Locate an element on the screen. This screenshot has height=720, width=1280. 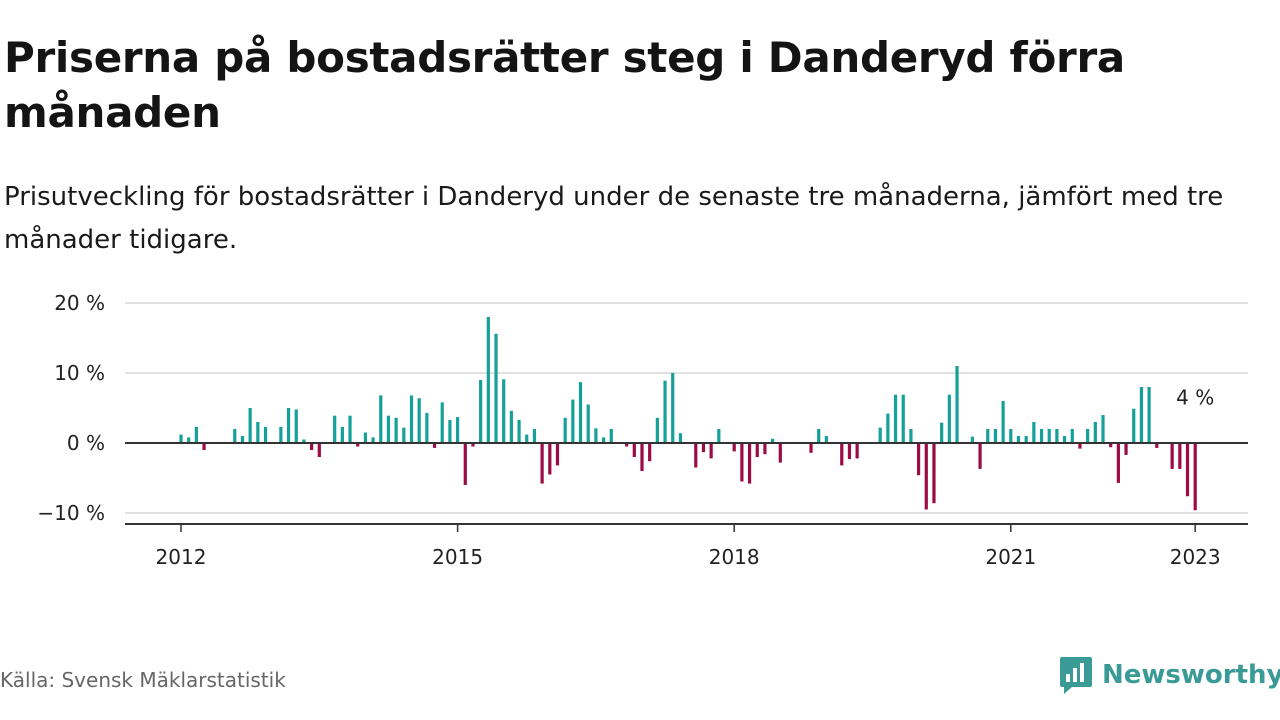
x-axis-ticks: 2012 2015 2018 2021 2023 is located at coordinates (688, 546).